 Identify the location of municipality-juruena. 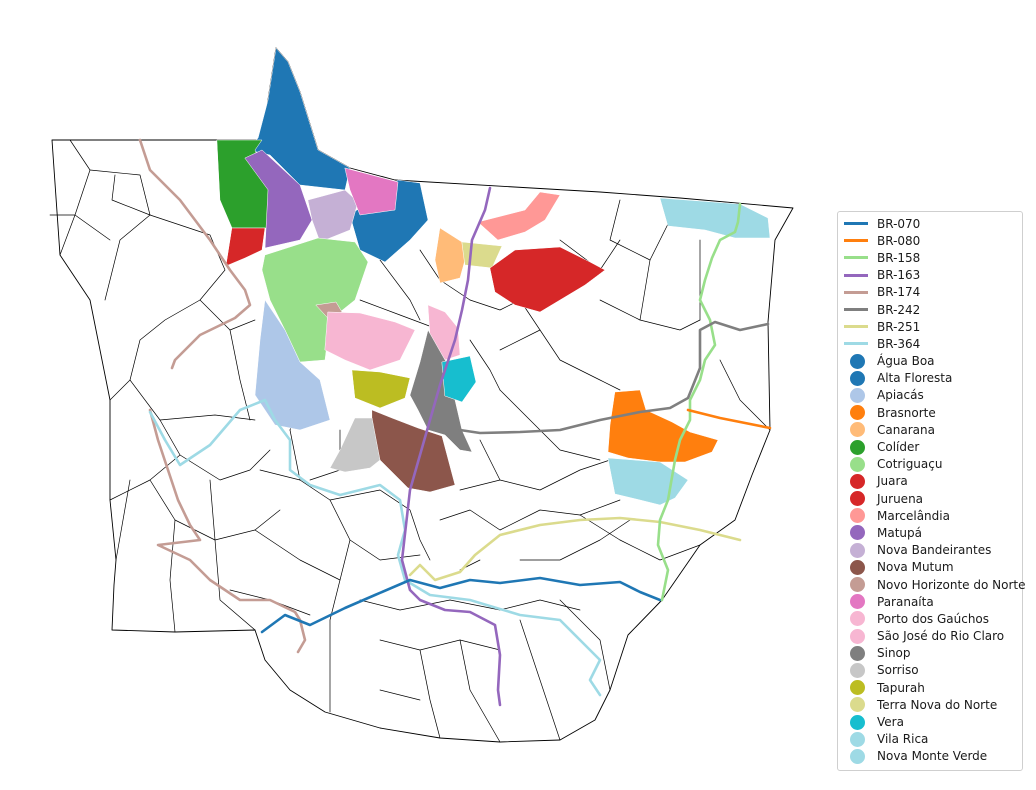
(547, 279).